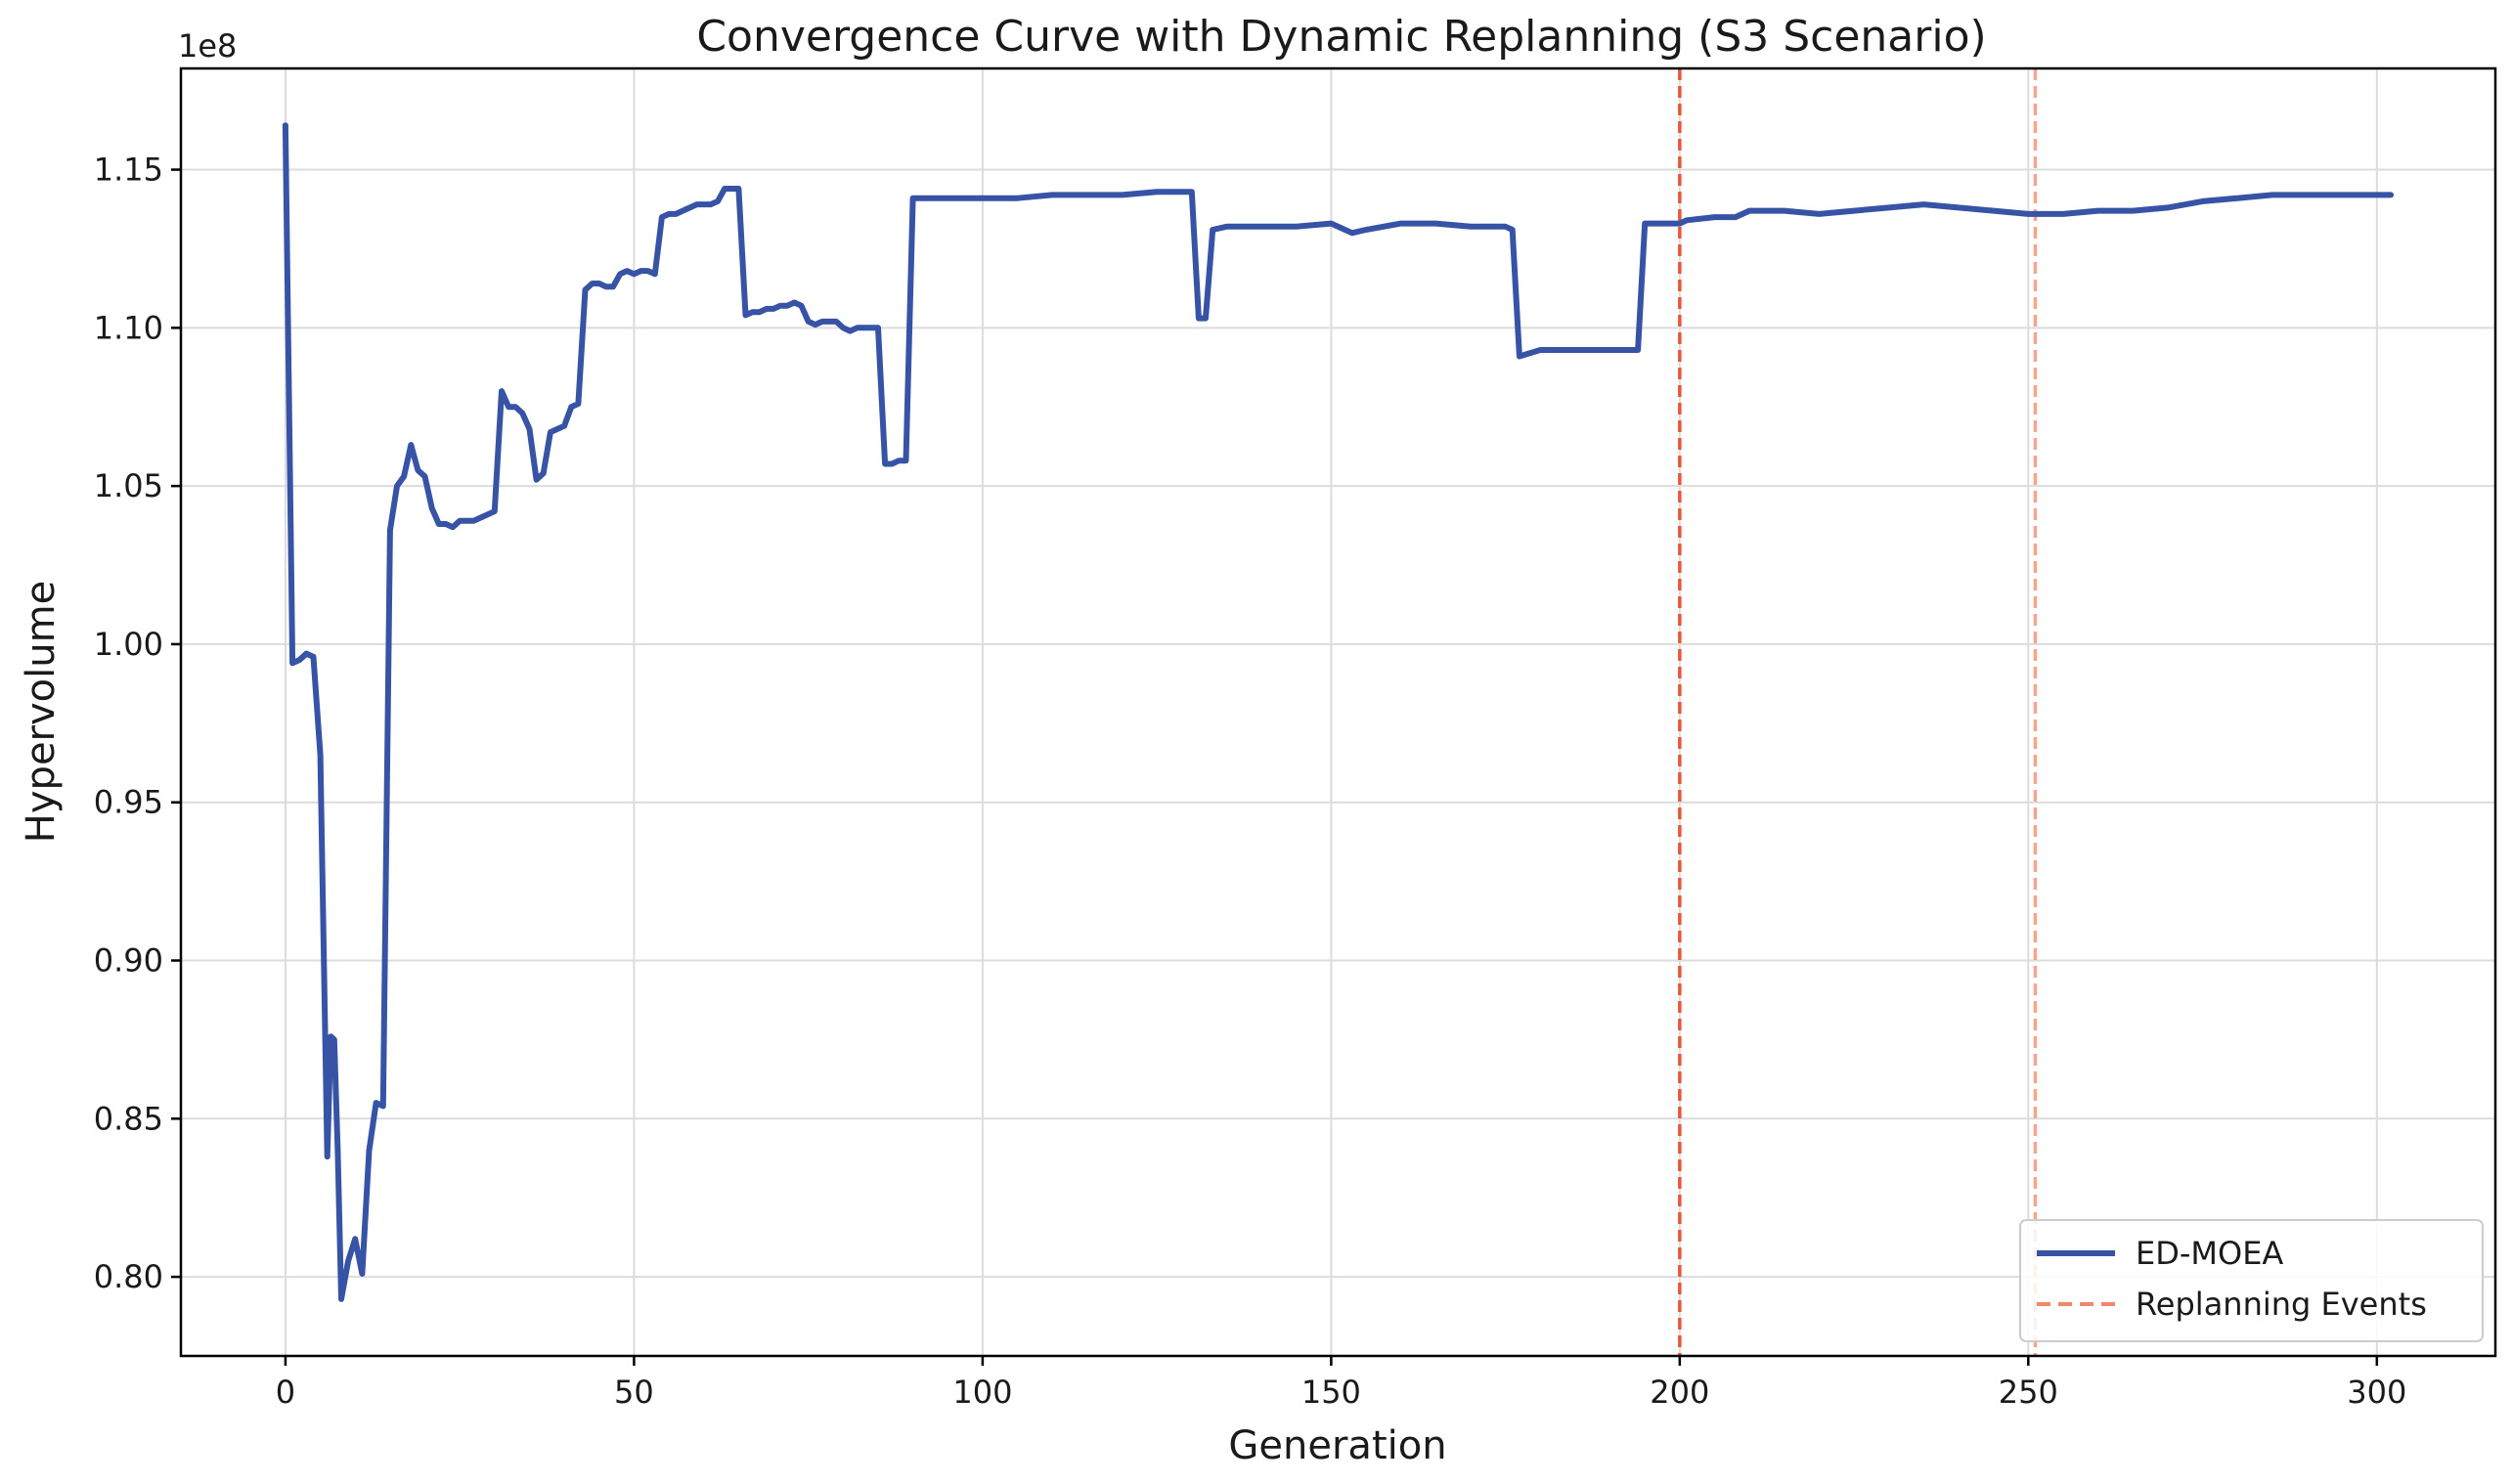 This screenshot has width=2512, height=1484. Describe the element at coordinates (128, 802) in the screenshot. I see `y-tick-label: 0.95` at that location.